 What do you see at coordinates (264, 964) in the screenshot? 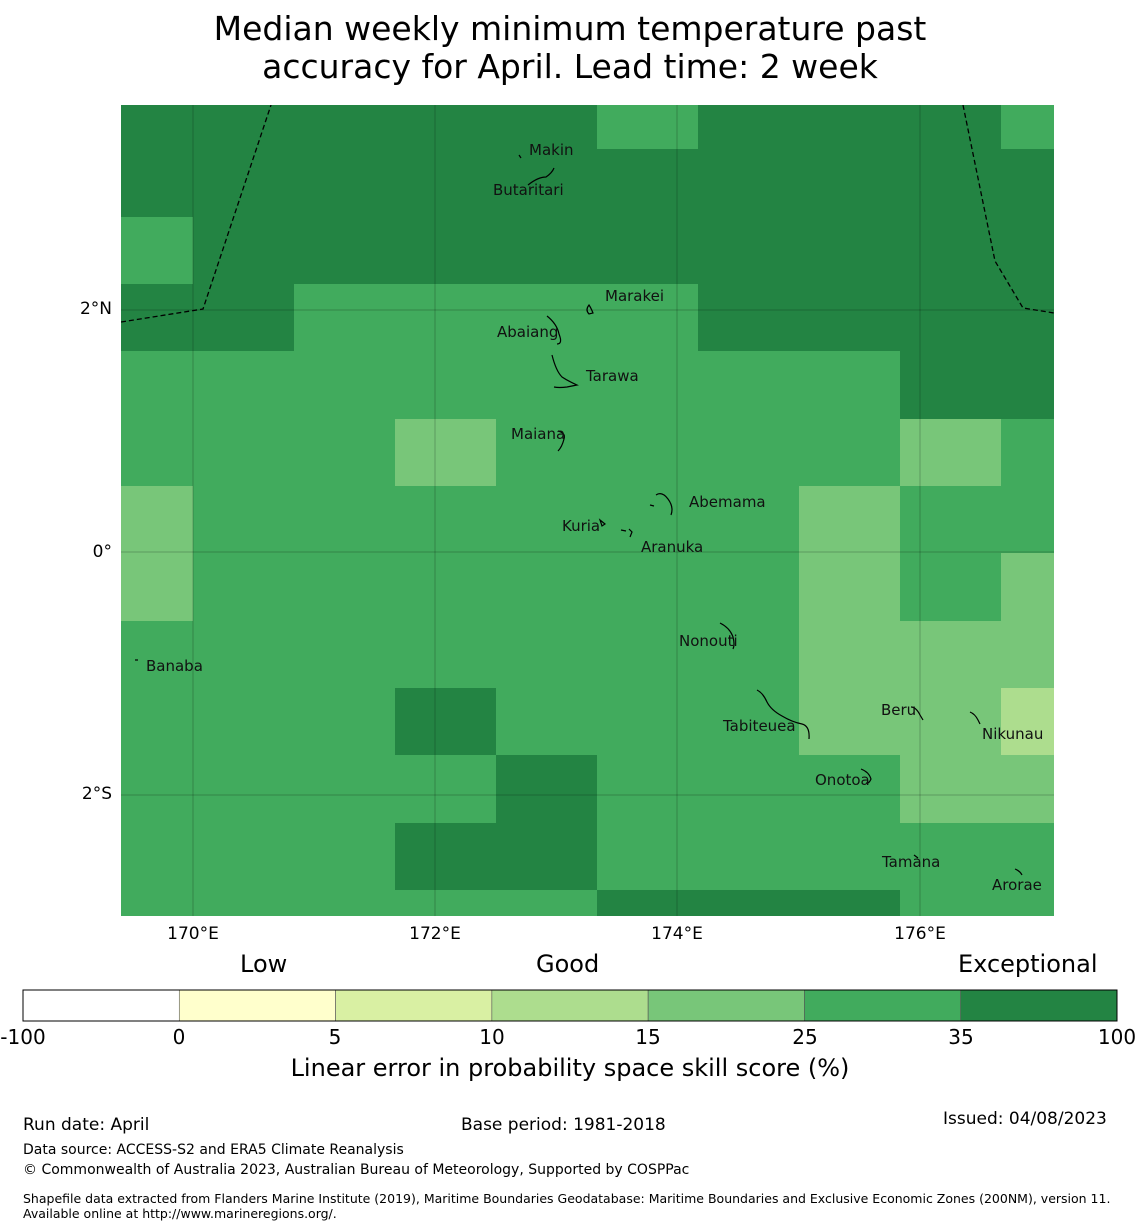
I see `legend-category-low: Low` at bounding box center [264, 964].